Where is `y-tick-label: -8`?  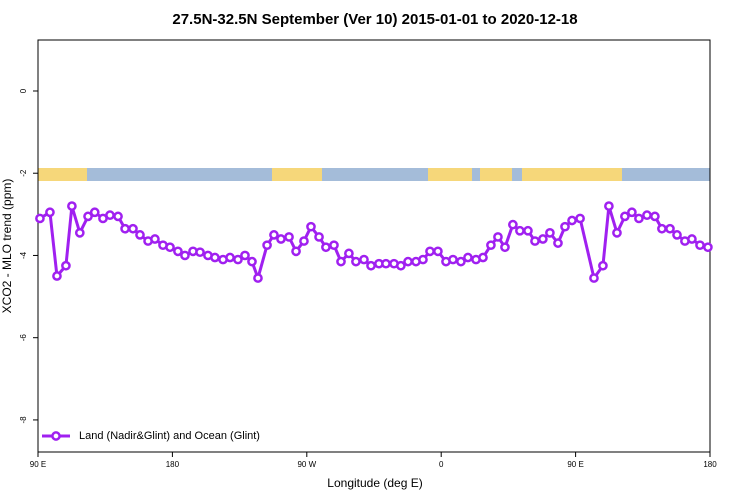
y-tick-label: -8 is located at coordinates (23, 420).